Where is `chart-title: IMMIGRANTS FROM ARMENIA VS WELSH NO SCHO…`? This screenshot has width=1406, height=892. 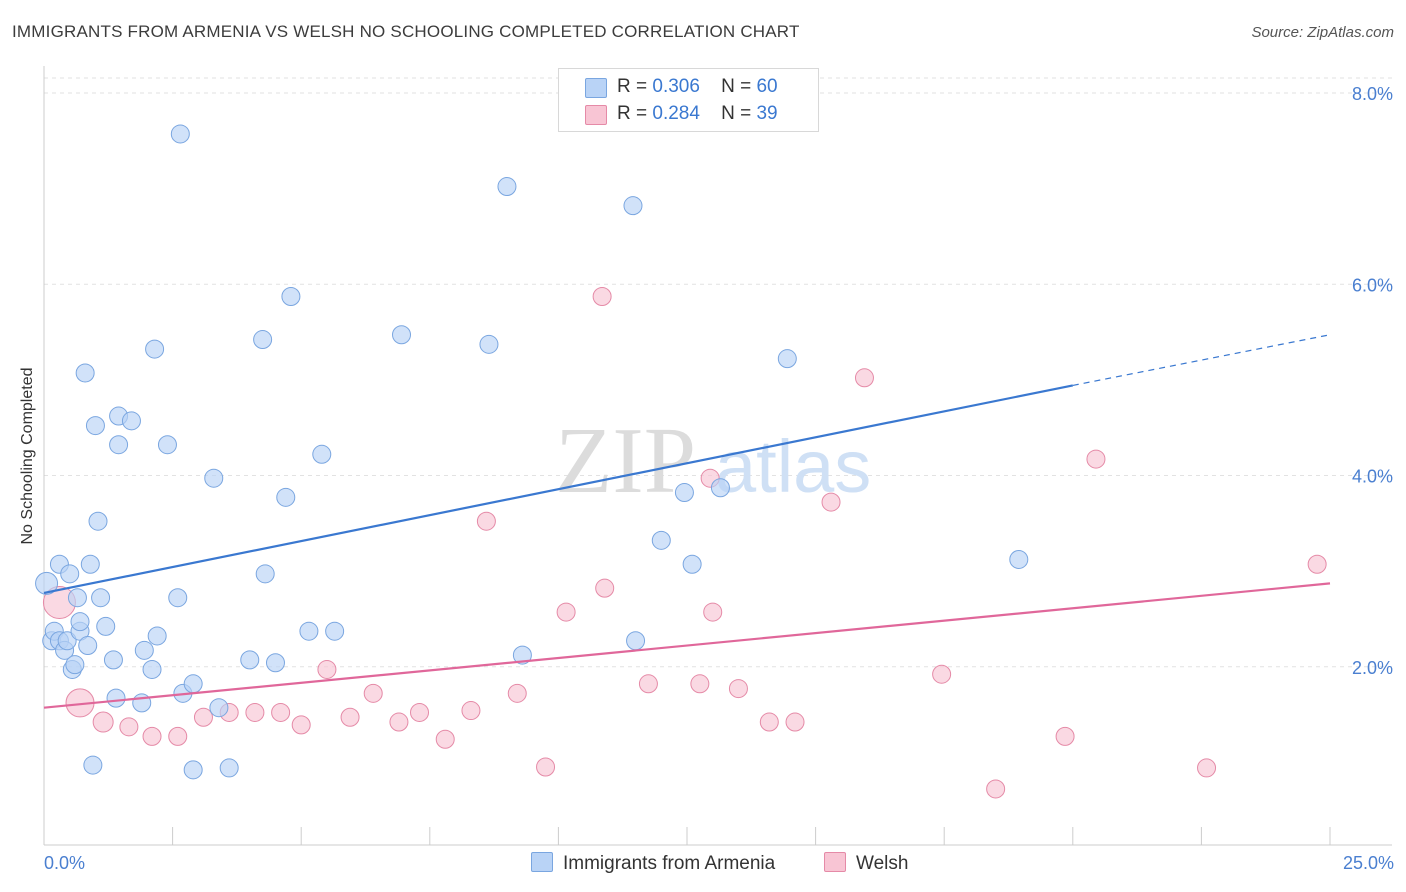
chart-title: IMMIGRANTS FROM ARMENIA VS WELSH NO SCHO… is located at coordinates (406, 31).